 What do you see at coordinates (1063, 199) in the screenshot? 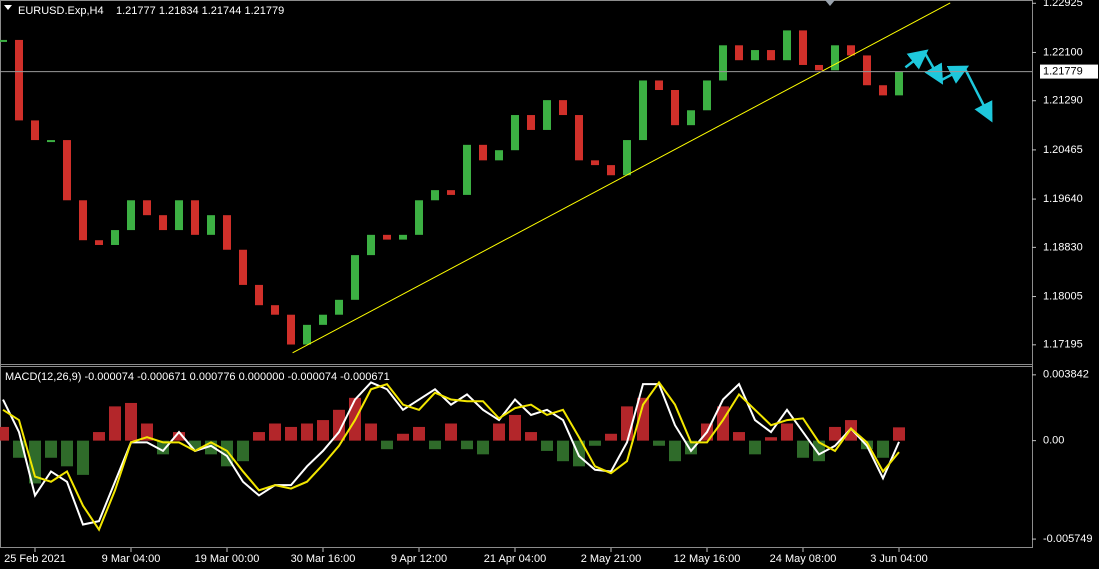
I see `y-tick-label: 1.19640` at bounding box center [1063, 199].